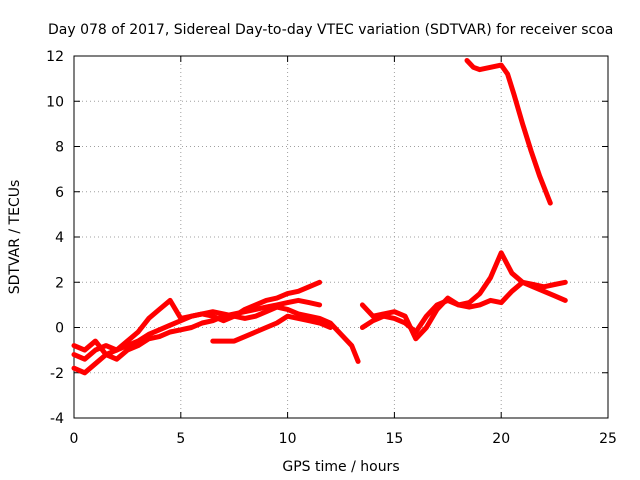  I want to click on x-tick-label: 25, so click(608, 439).